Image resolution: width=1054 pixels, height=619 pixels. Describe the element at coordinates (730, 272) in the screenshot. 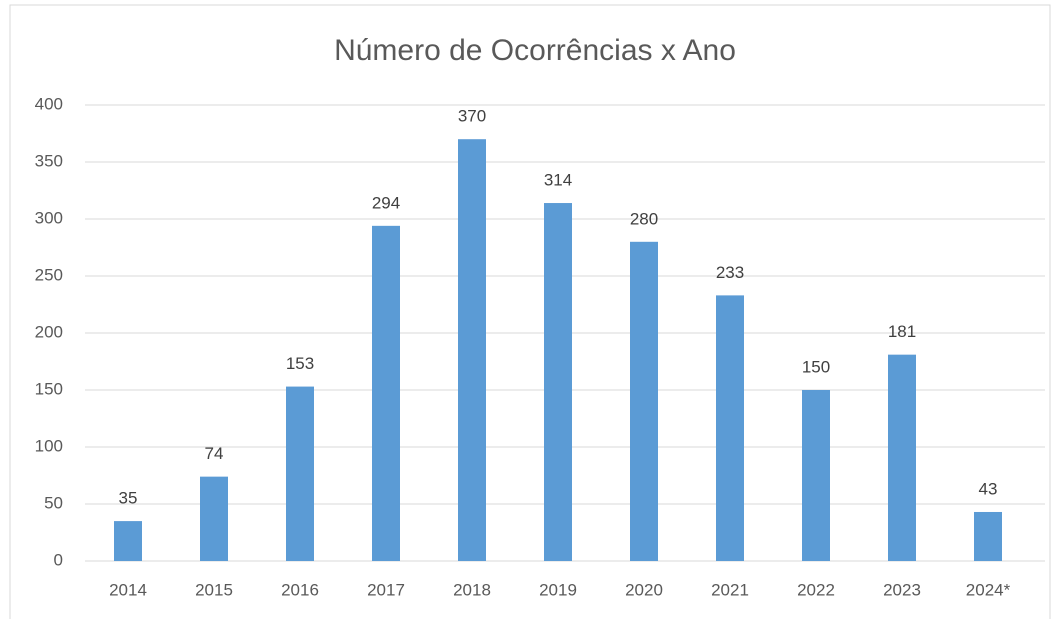

I see `data-label: 233` at that location.